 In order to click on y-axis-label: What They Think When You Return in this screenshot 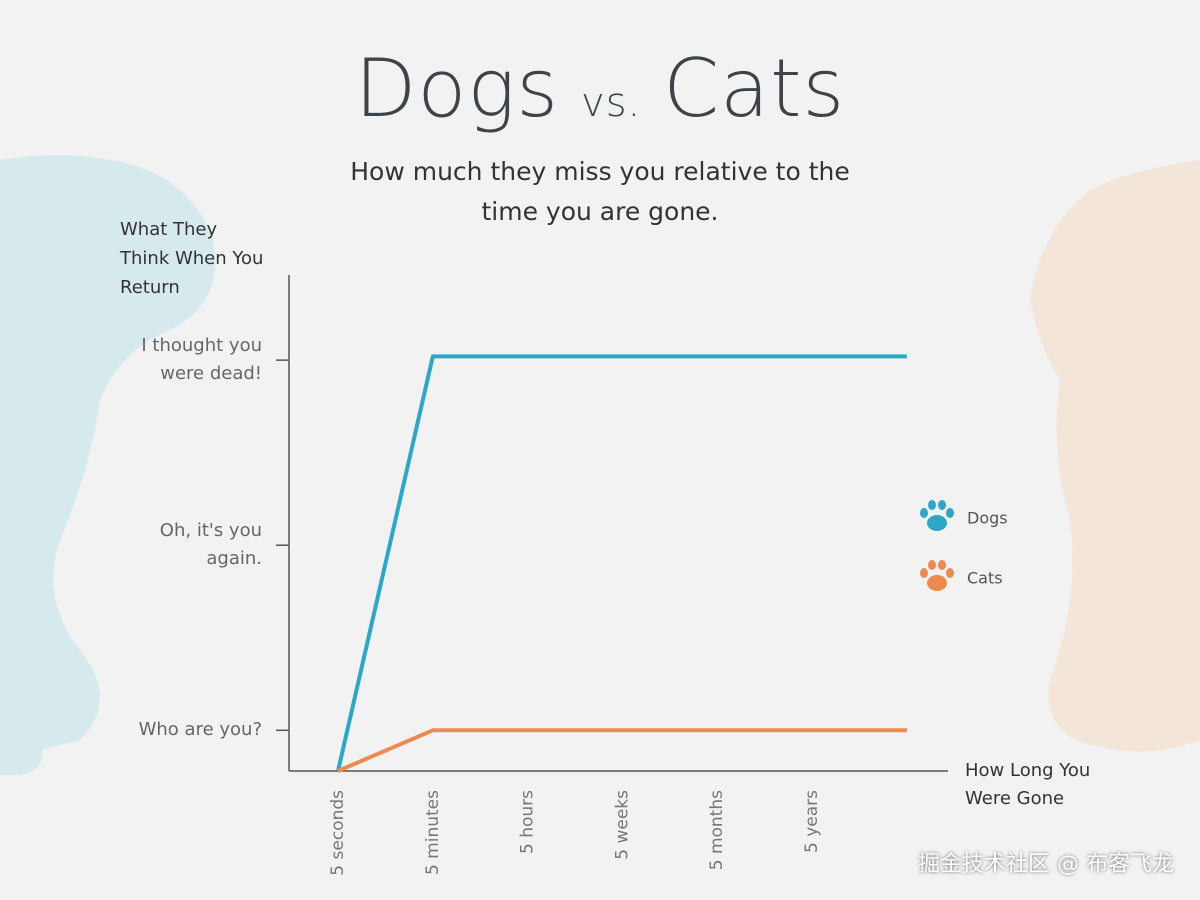, I will do `click(192, 258)`.